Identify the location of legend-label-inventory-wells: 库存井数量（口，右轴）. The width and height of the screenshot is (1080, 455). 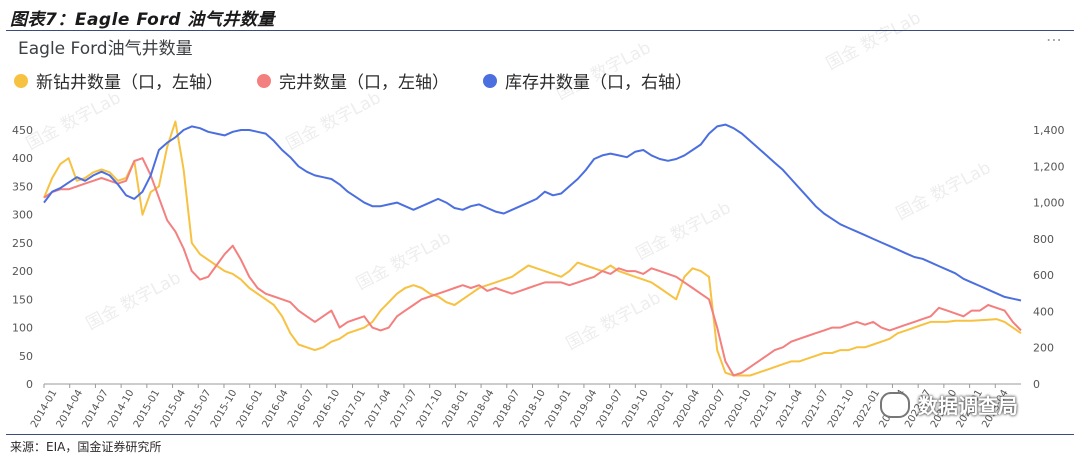
(598, 83).